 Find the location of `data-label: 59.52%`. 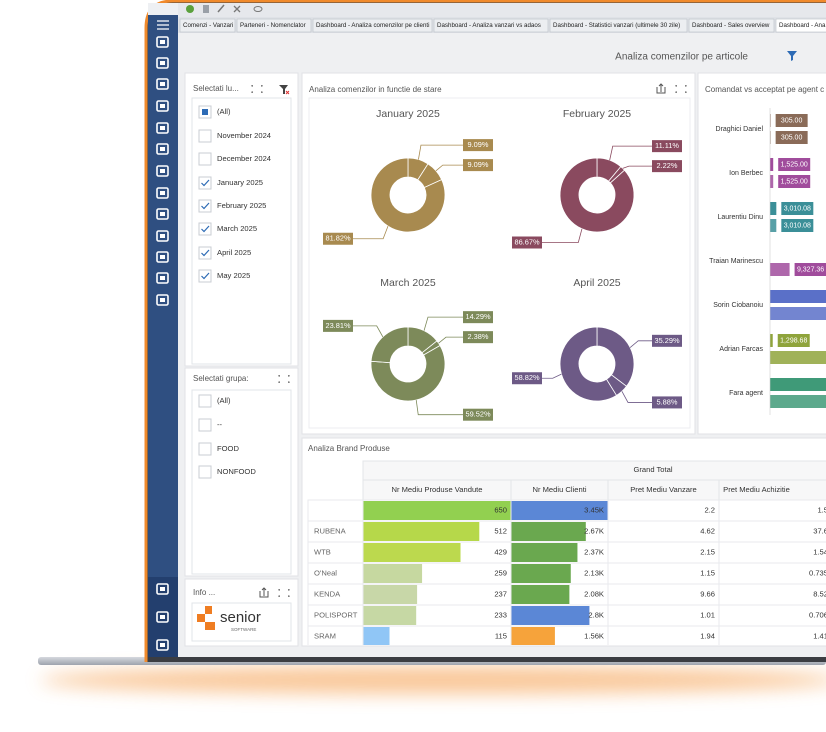

data-label: 59.52% is located at coordinates (477, 414).